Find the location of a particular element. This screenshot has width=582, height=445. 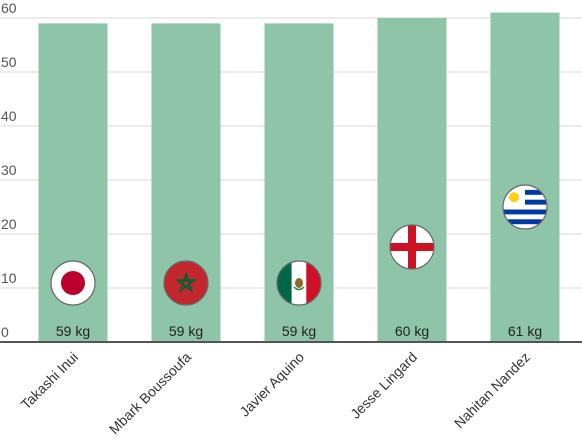

y-tick-label: 40 is located at coordinates (9, 116).